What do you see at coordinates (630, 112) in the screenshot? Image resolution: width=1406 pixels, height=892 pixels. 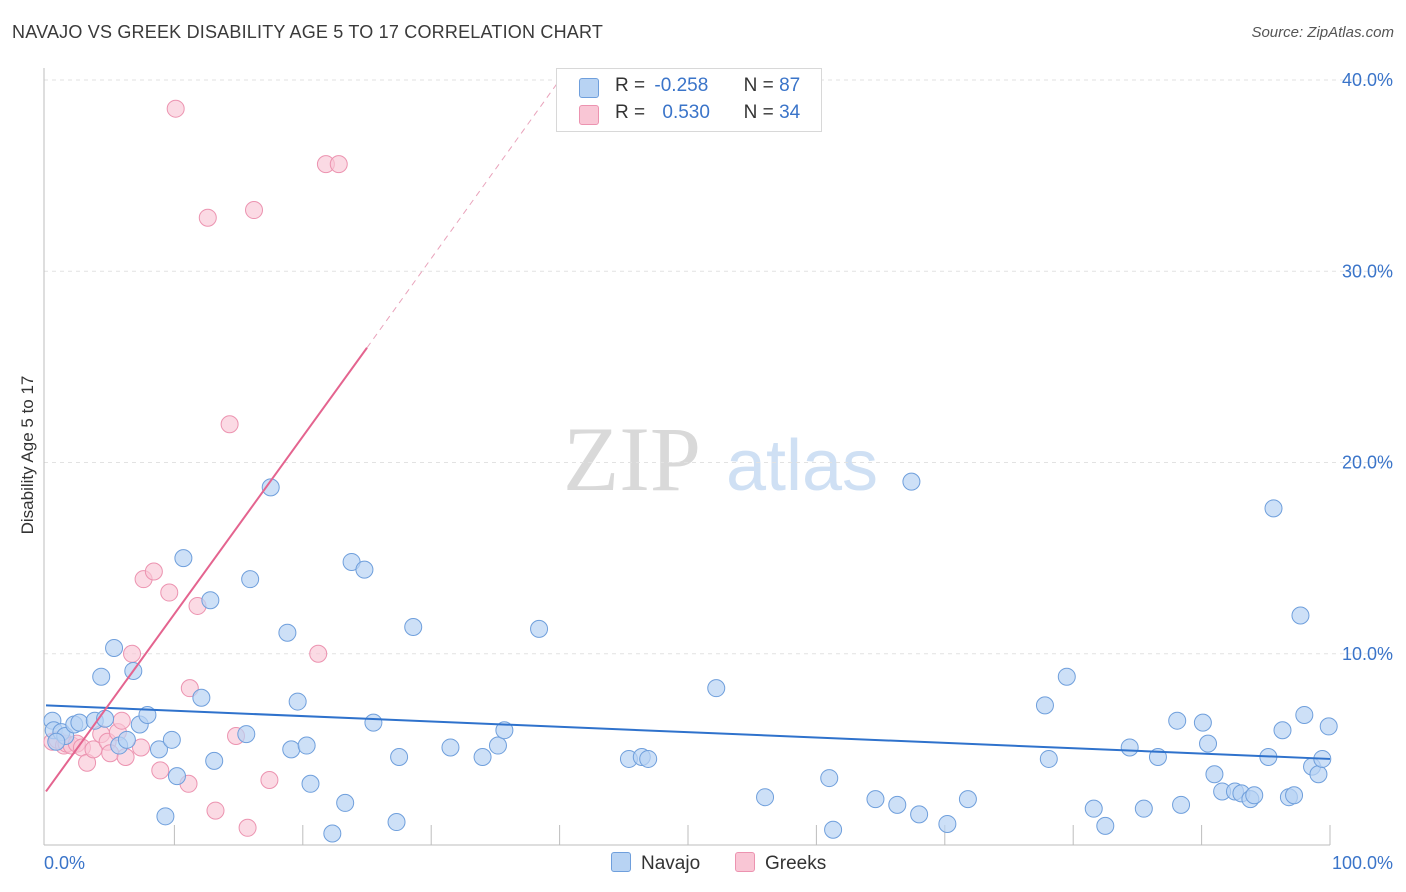 I see `greeks-r-label: R =` at bounding box center [630, 112].